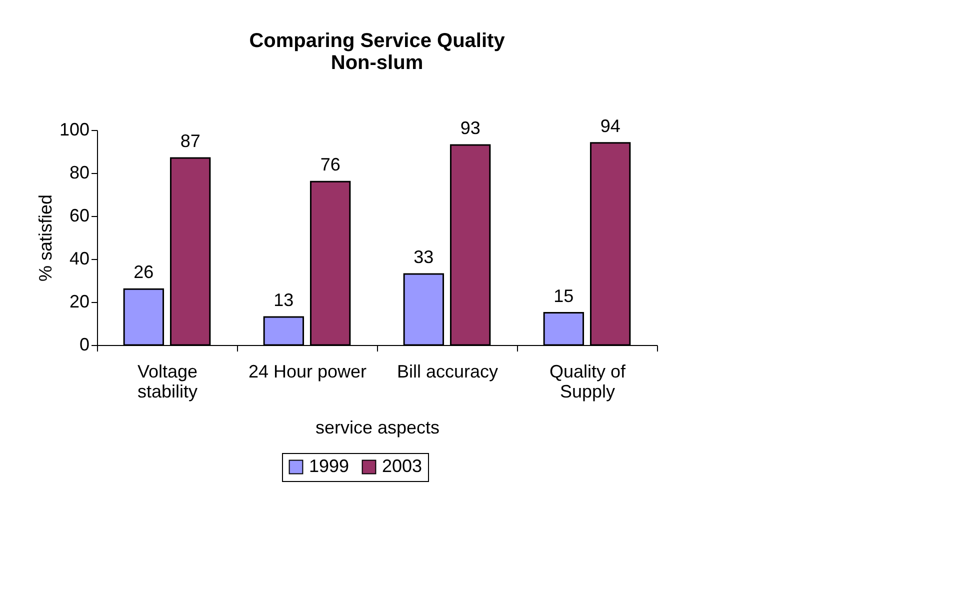 The height and width of the screenshot is (597, 962). Describe the element at coordinates (447, 372) in the screenshot. I see `x-tick-label: Bill accuracy` at that location.